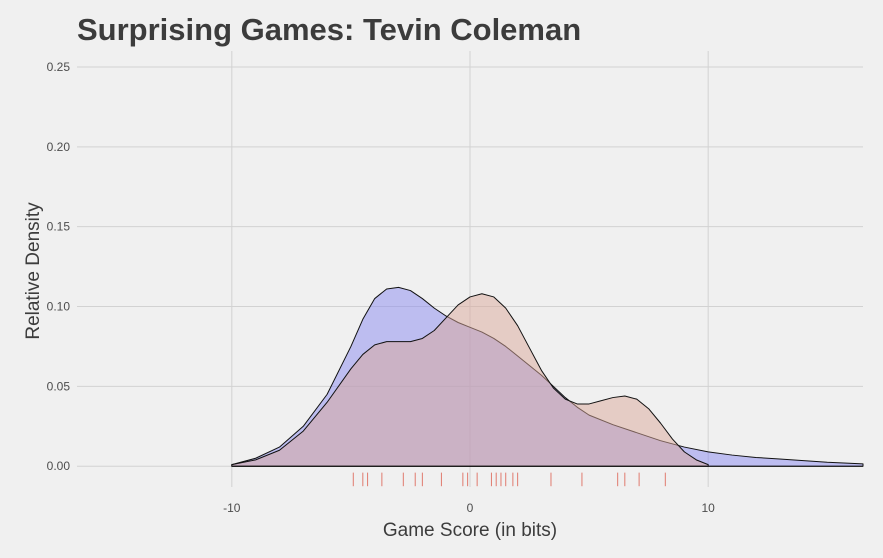 This screenshot has width=883, height=558. Describe the element at coordinates (33, 271) in the screenshot. I see `y-axis-title: Relative Density` at that location.